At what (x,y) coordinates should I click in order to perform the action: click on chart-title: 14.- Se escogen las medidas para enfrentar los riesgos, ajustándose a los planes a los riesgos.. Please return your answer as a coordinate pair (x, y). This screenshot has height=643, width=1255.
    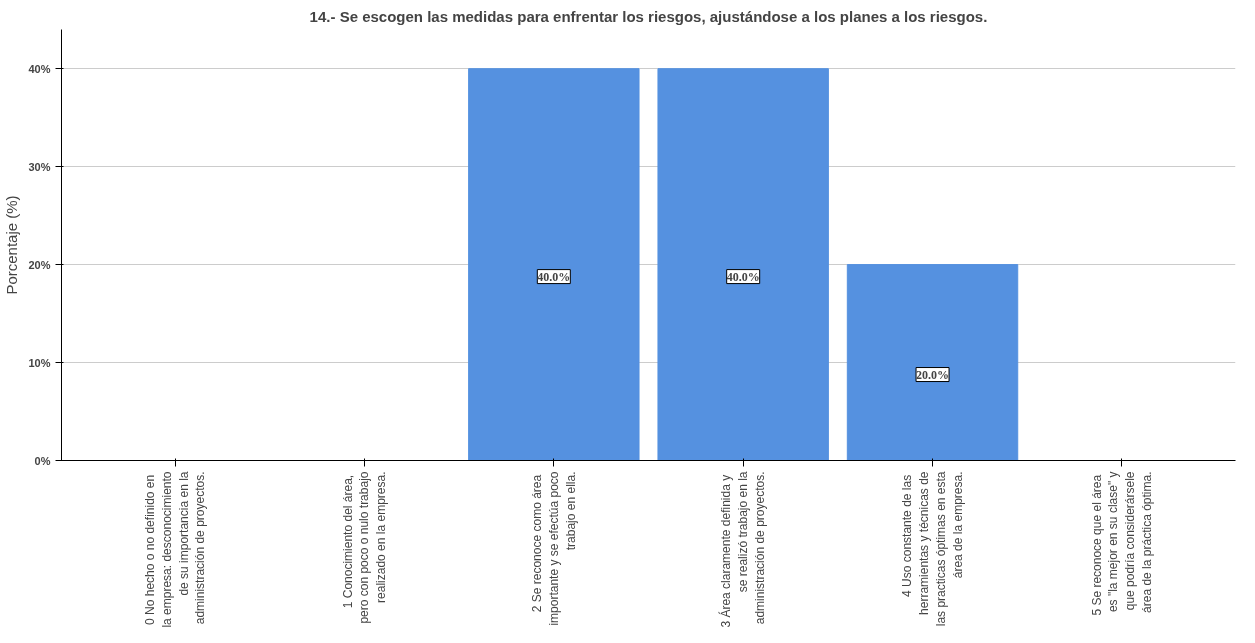
    Looking at the image, I should click on (648, 16).